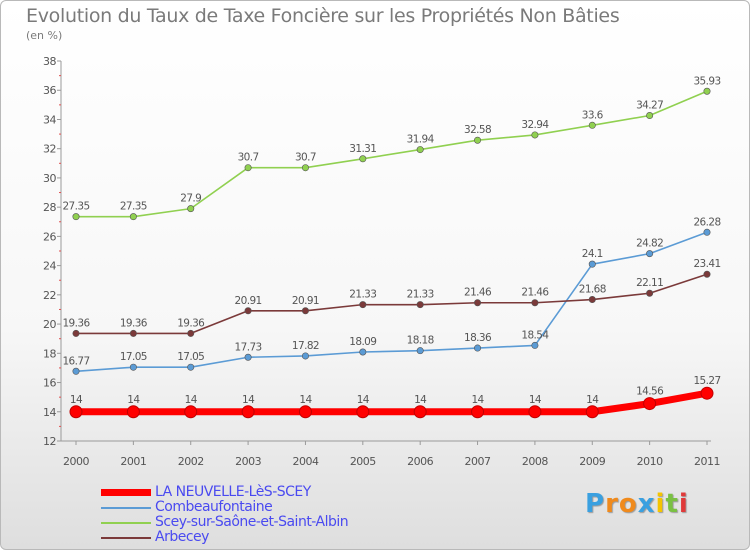  Describe the element at coordinates (672, 504) in the screenshot. I see `logo-letter: t` at that location.